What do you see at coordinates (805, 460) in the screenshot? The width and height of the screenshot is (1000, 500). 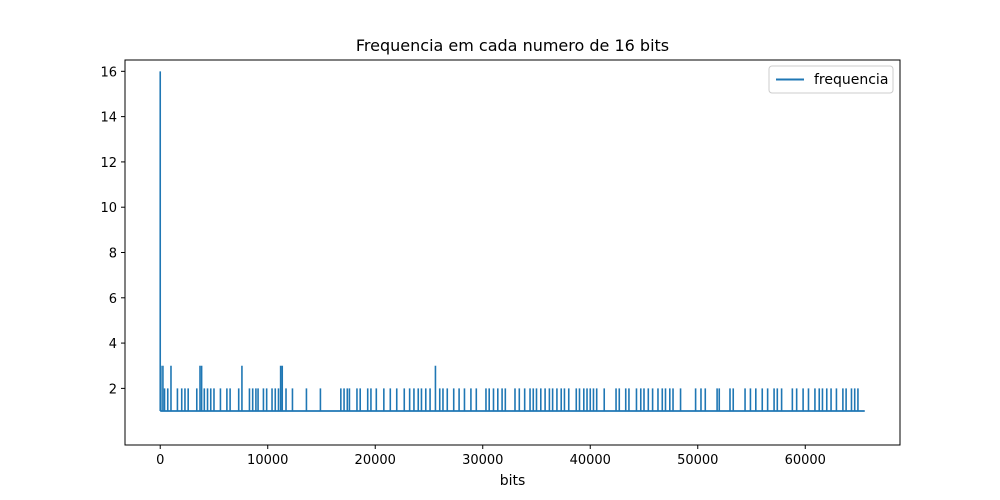 I see `x-tick-label: 60000` at bounding box center [805, 460].